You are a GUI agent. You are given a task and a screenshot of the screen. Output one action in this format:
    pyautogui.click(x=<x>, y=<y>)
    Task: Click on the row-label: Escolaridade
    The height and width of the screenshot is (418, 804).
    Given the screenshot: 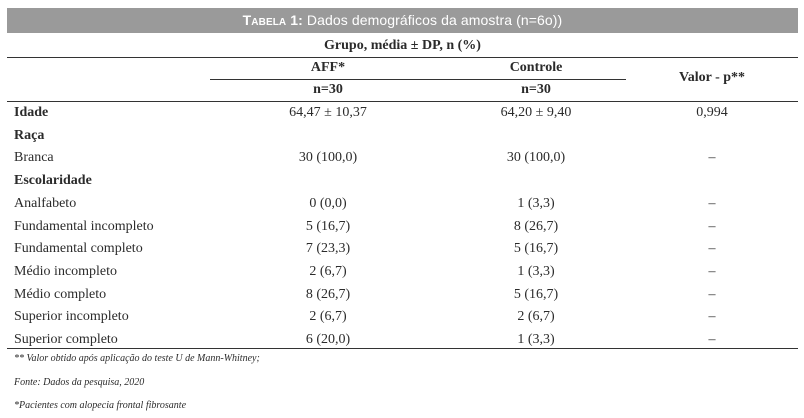 What is the action you would take?
    pyautogui.click(x=53, y=180)
    